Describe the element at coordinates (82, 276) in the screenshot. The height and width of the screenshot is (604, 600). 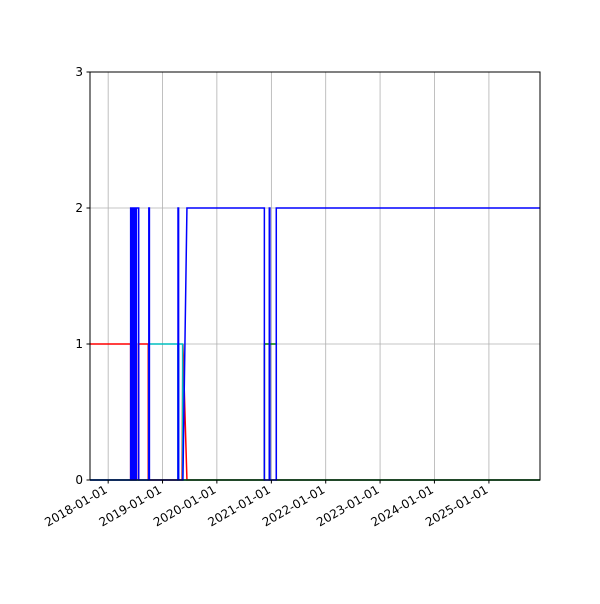
I see `y-axis: 0 1 2 3` at that location.